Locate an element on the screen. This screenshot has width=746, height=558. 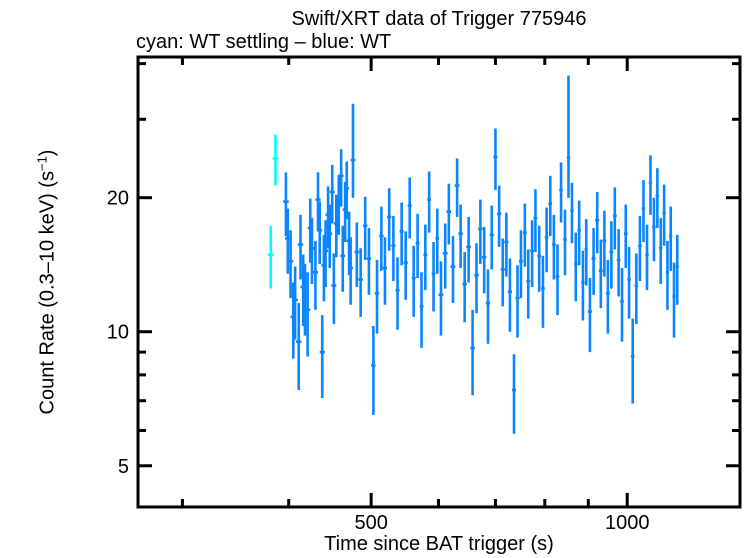
y-tick-label: 5 is located at coordinates (123, 467).